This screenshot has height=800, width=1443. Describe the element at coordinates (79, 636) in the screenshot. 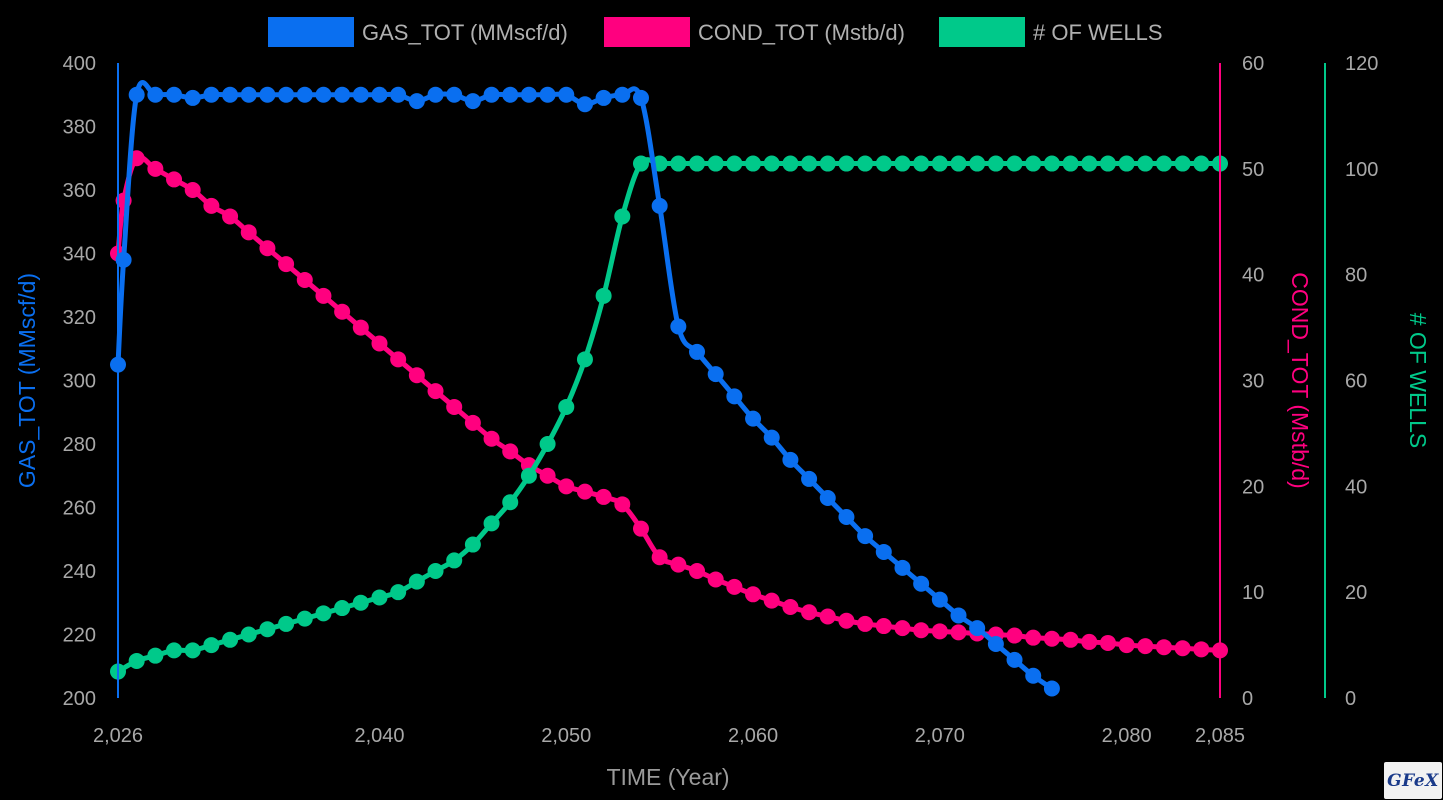

I see `left-axis-tick-label: 220` at that location.